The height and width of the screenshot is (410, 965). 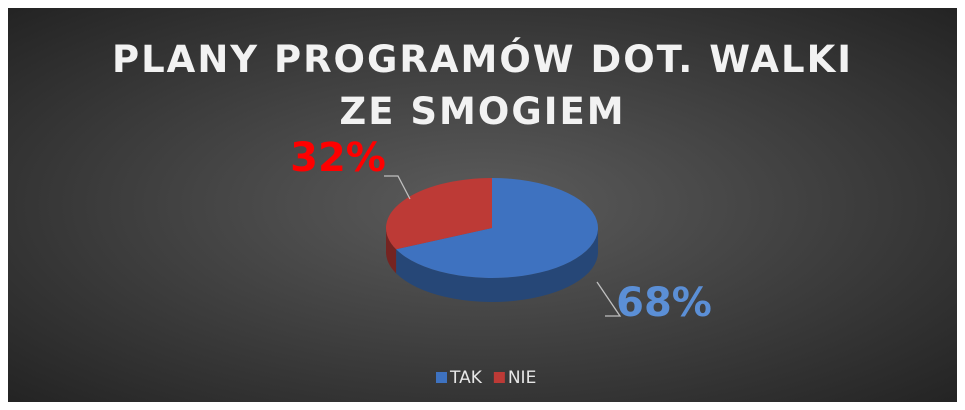 I want to click on data-label: 68%, so click(x=664, y=303).